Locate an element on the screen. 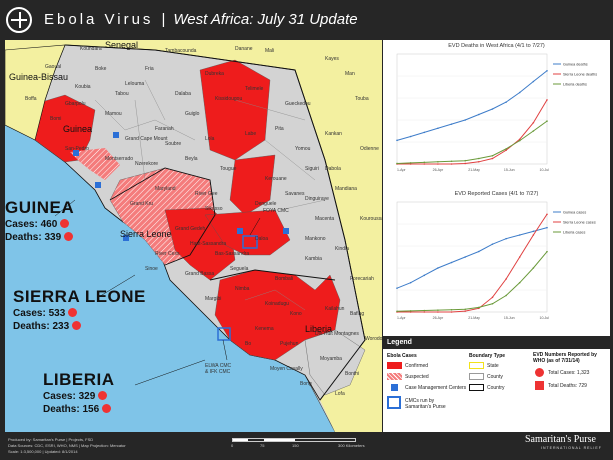 This screenshot has width=613, height=460. sierra-leone-pointer is located at coordinates (116, 286).